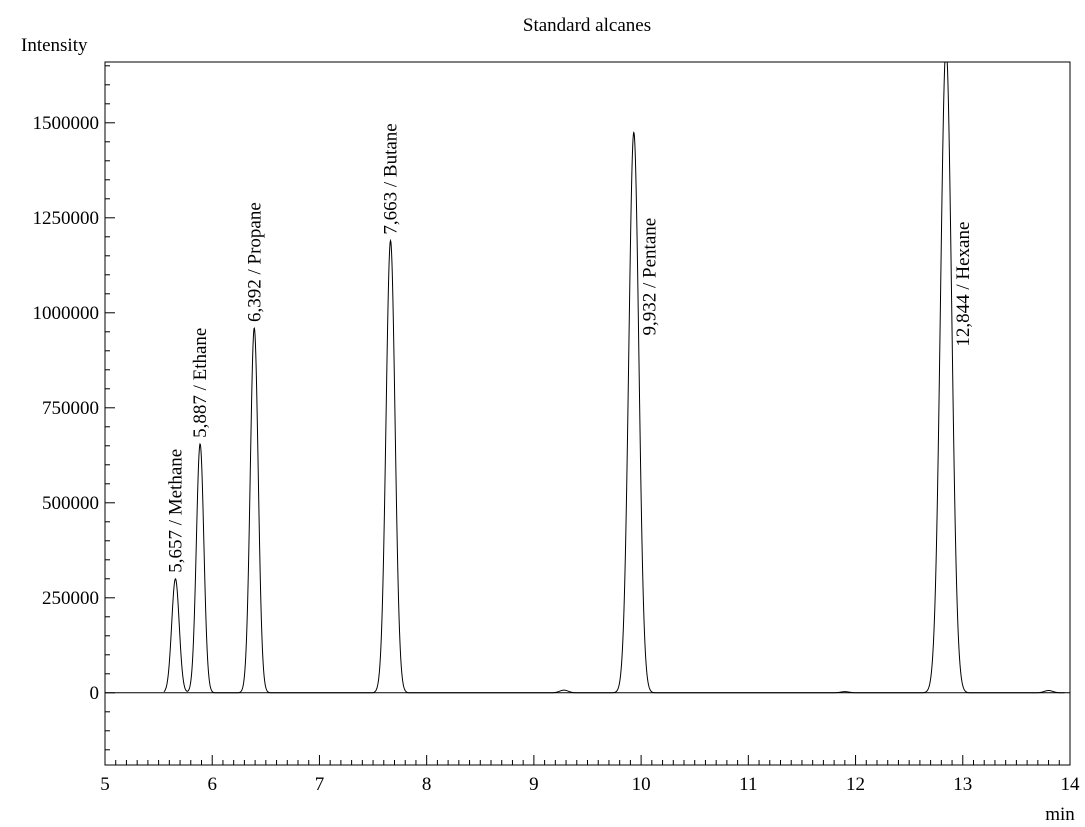 The width and height of the screenshot is (1085, 827). I want to click on peak-label: 9,932 / Pentane, so click(650, 277).